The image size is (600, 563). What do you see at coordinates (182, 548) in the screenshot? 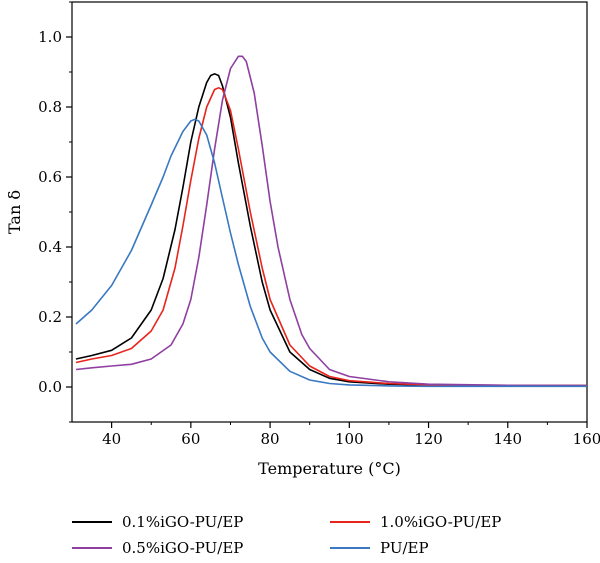
I see `legend-label-2: 0.5%iGO-PU/EP` at bounding box center [182, 548].